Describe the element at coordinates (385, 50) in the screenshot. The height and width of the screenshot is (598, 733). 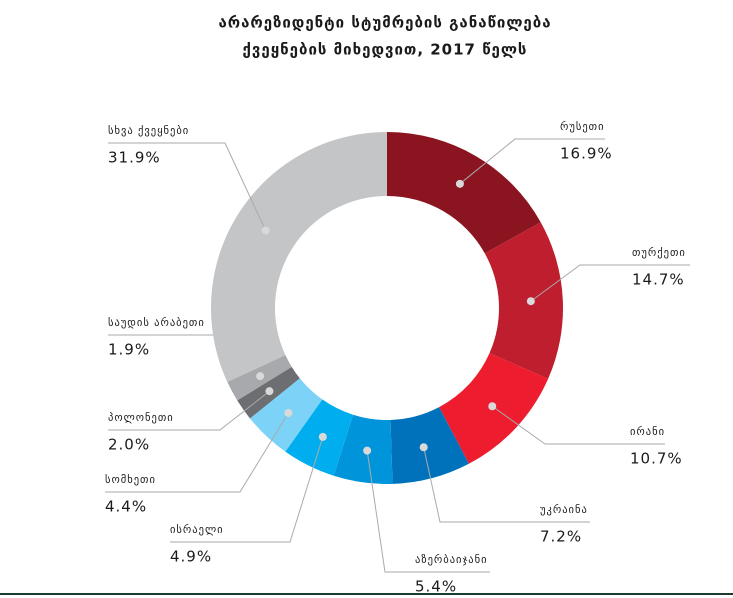
I see `chart-title: ქვეყნების მიხედვით, 2017 წელს` at that location.